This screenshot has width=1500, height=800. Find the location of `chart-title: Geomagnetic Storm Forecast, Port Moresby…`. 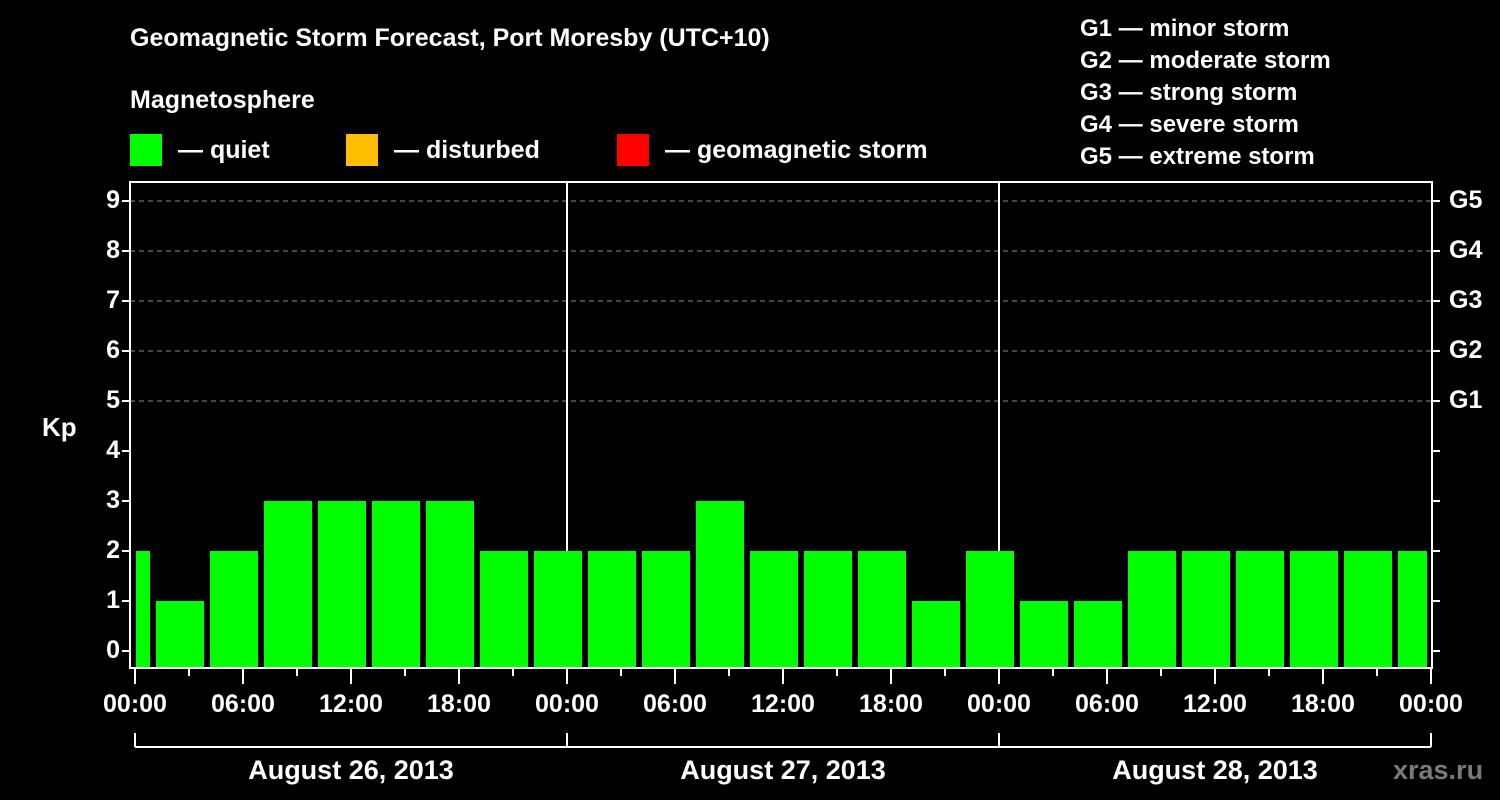

chart-title: Geomagnetic Storm Forecast, Port Moresby… is located at coordinates (450, 38).